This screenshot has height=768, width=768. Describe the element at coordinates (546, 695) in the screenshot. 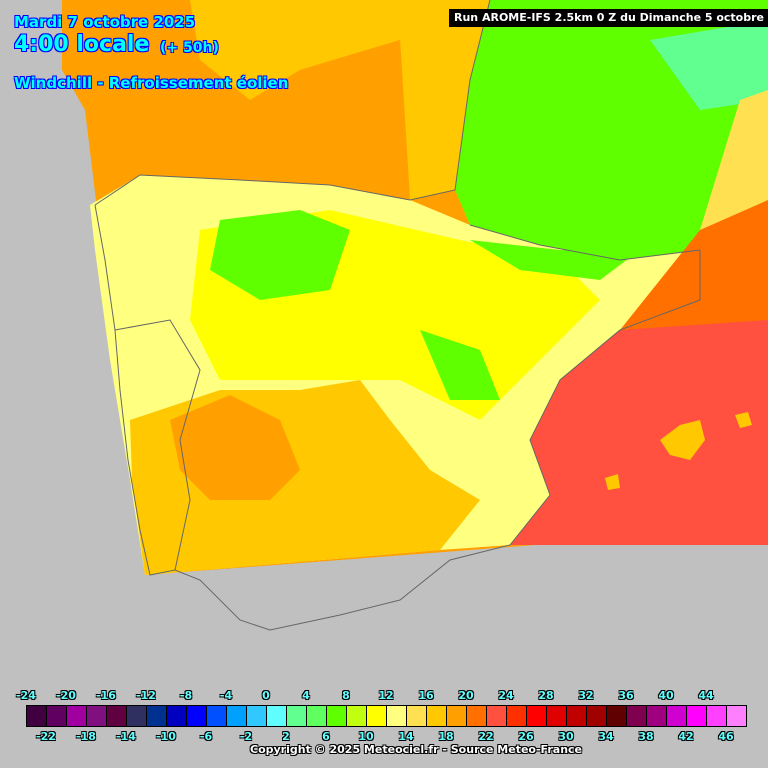

I see `legend-label: 28` at that location.